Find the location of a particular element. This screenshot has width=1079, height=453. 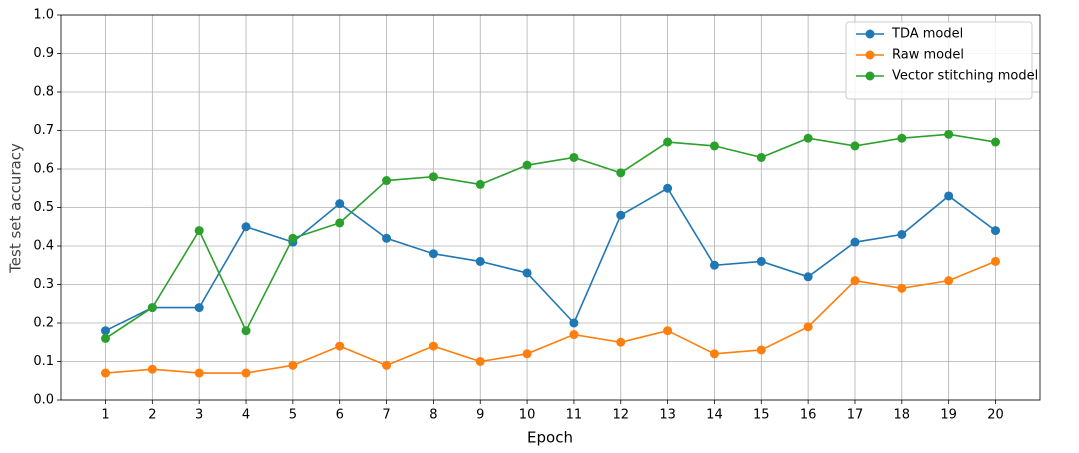

legend-box is located at coordinates (939, 60).